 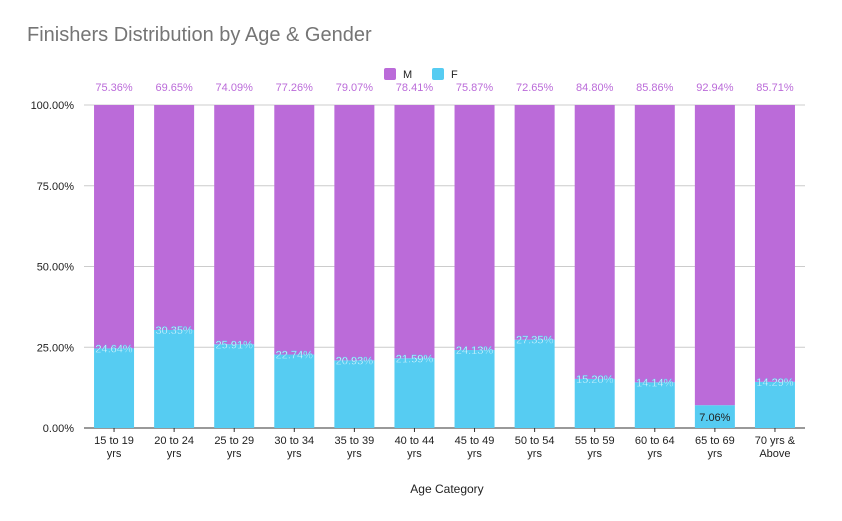 What do you see at coordinates (58, 429) in the screenshot?
I see `y-tick-label: 0.00%` at bounding box center [58, 429].